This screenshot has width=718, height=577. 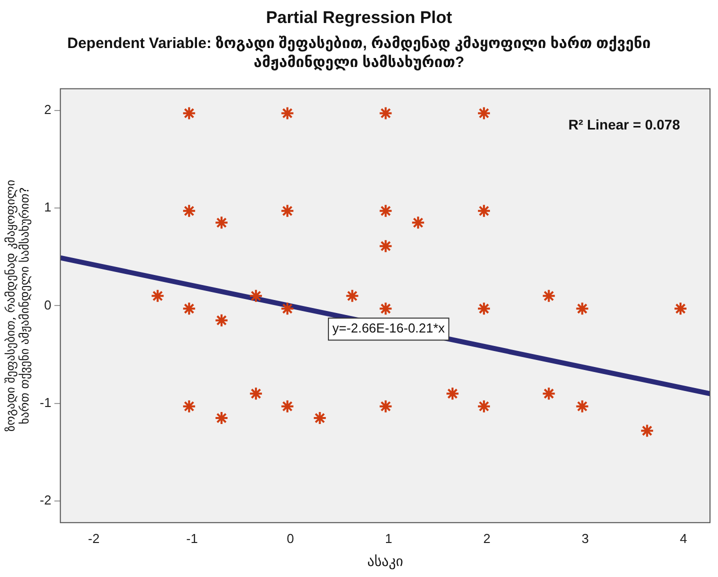 I want to click on chart-subtitle: Dependent Variable: ზოგადი შეფასებით, რამდენად კმაყოფილი ხართ თქვენი ამჟამინდელი სამსახურით?, so click(x=359, y=53).